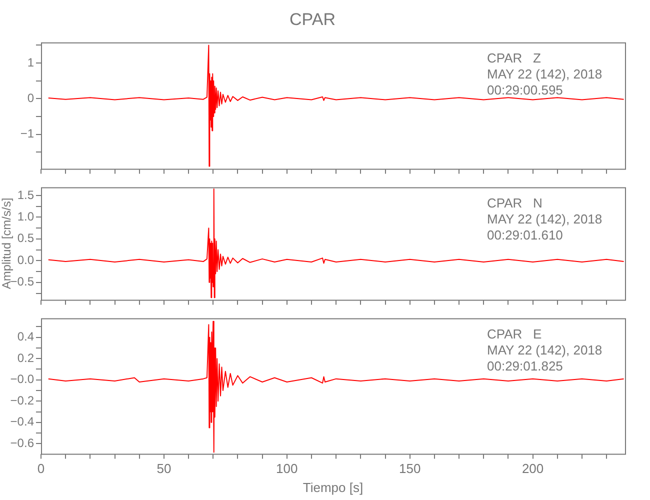 The height and width of the screenshot is (500, 650). I want to click on y-tick-label: −1, so click(27, 133).